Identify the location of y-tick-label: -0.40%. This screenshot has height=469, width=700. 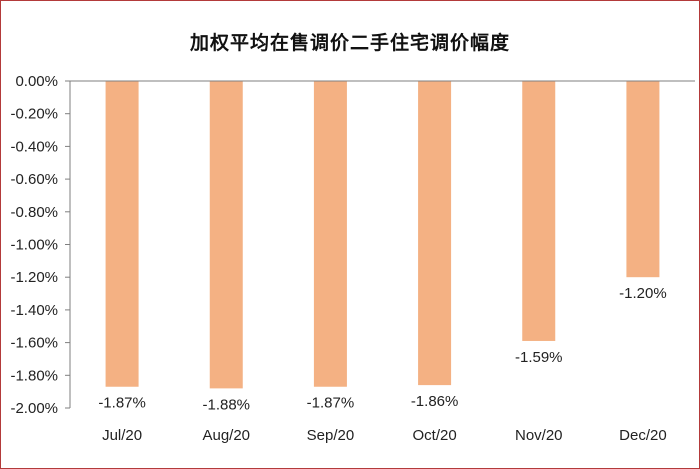
(34, 146).